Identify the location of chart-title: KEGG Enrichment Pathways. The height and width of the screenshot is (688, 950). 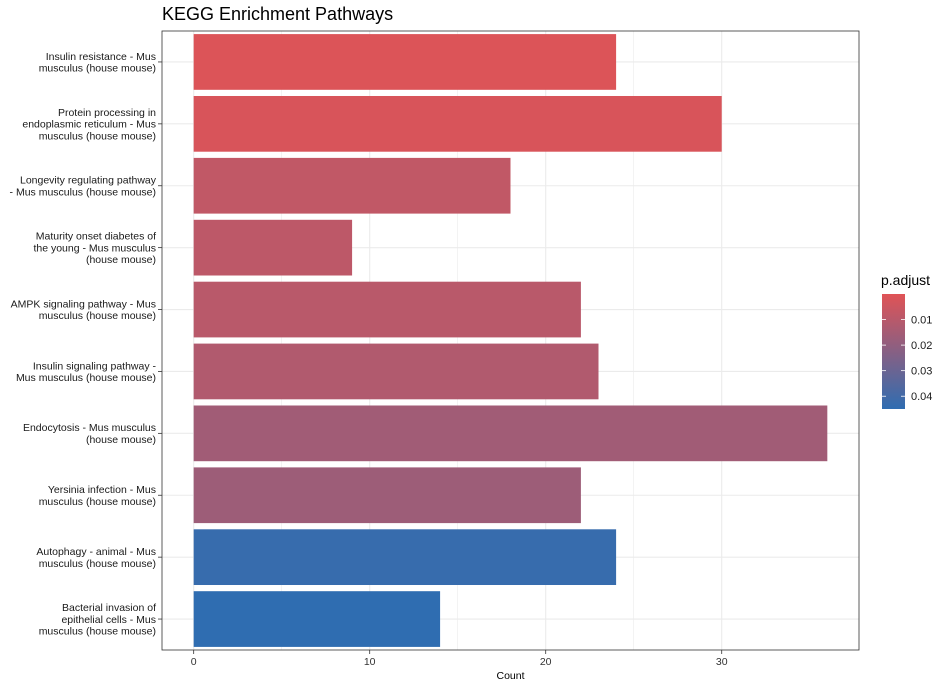
(277, 14).